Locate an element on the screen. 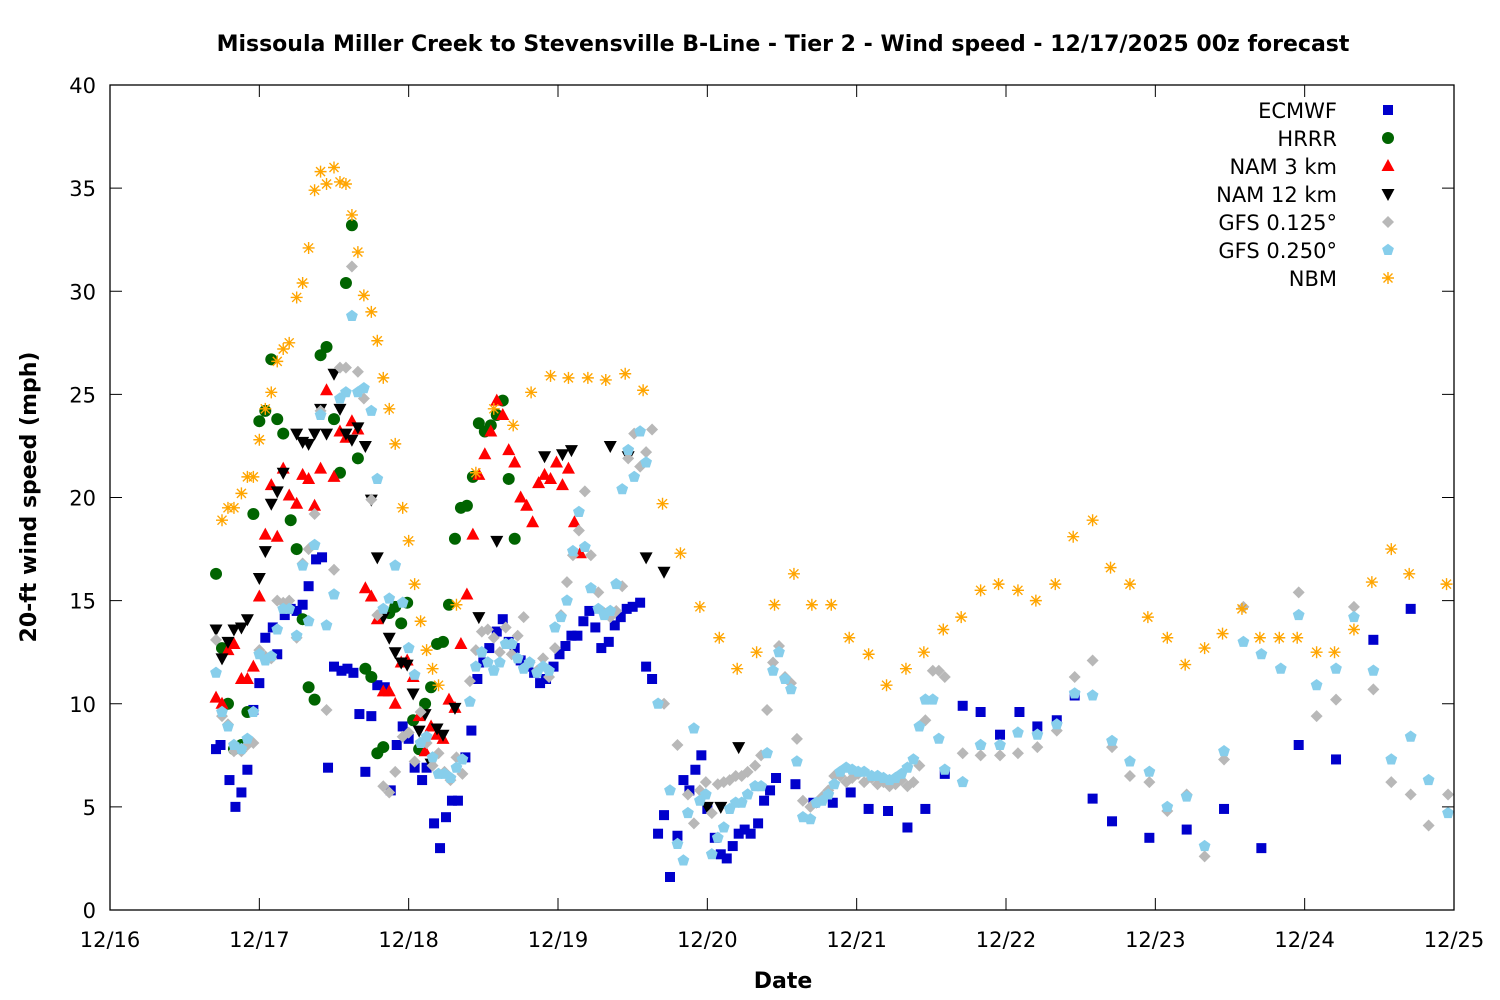 The height and width of the screenshot is (1000, 1500). x-tick-label: 12/16 is located at coordinates (110, 940).